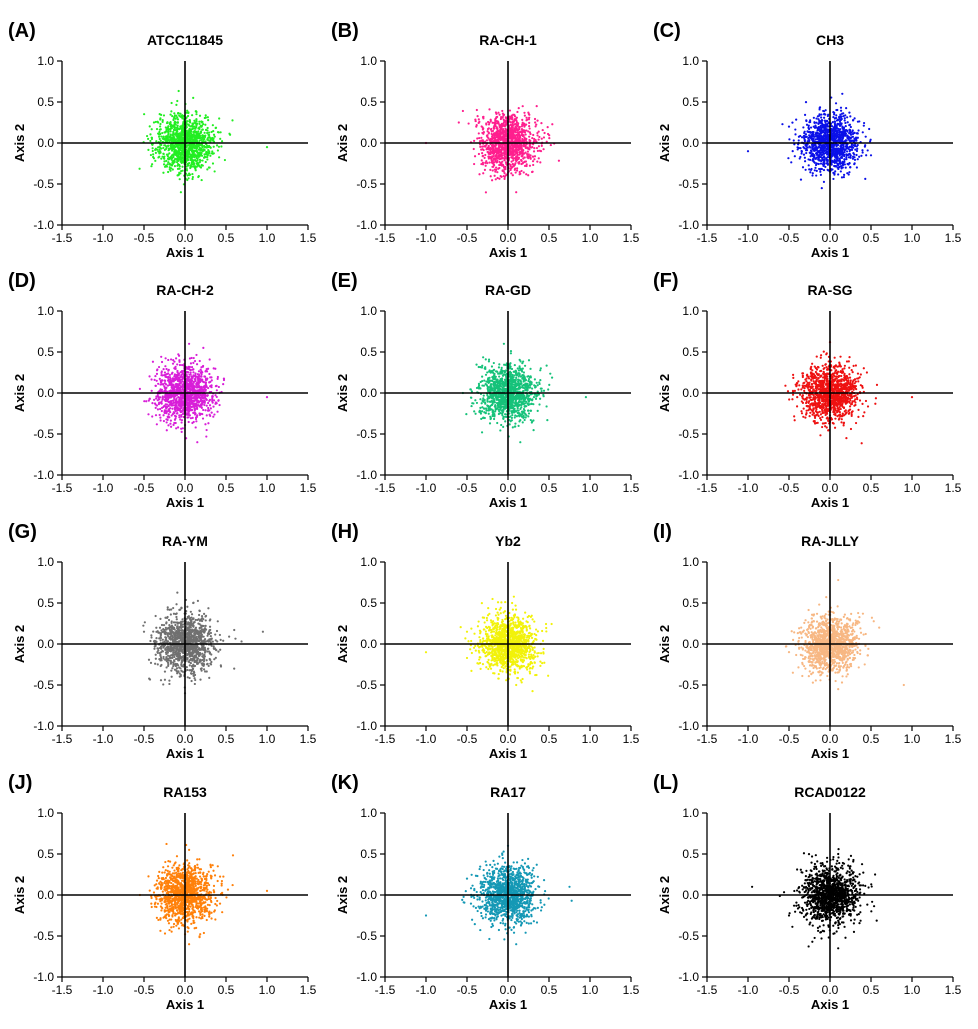  Describe the element at coordinates (144, 238) in the screenshot. I see `x-tick-label: -0.5` at that location.